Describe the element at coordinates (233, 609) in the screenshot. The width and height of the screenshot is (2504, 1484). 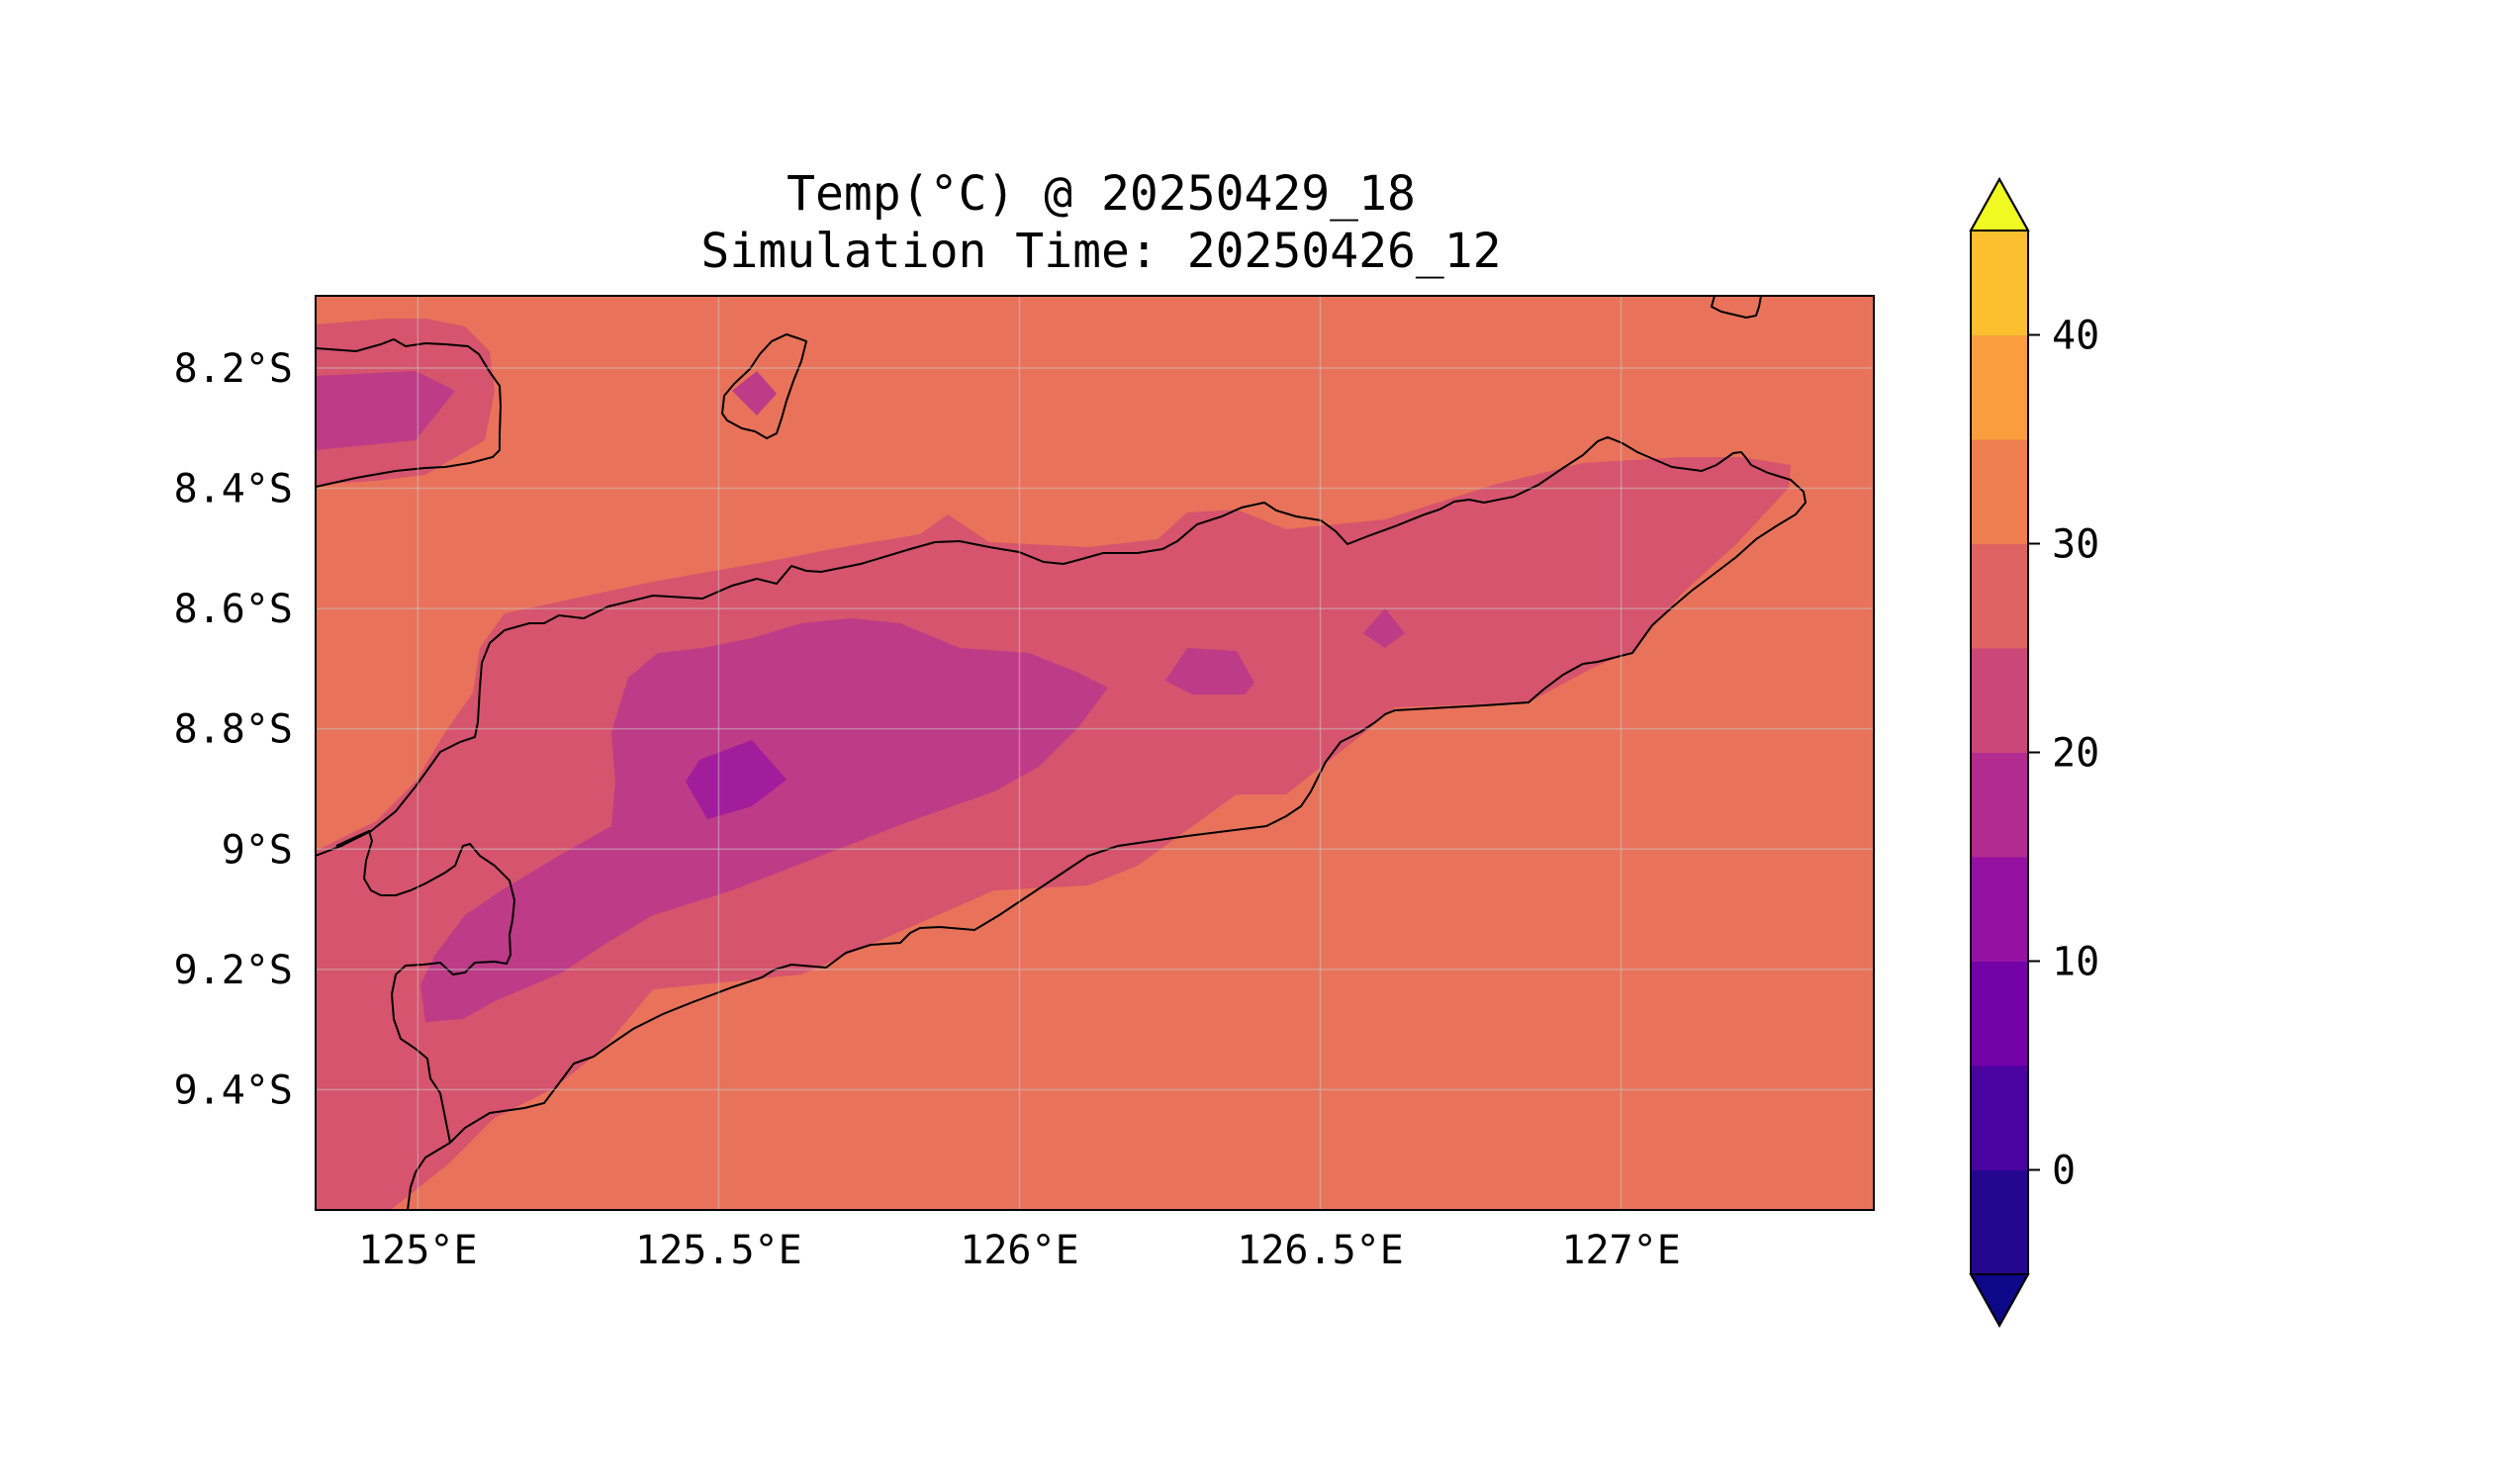
I see `y-tick-label: 8.6°S` at that location.